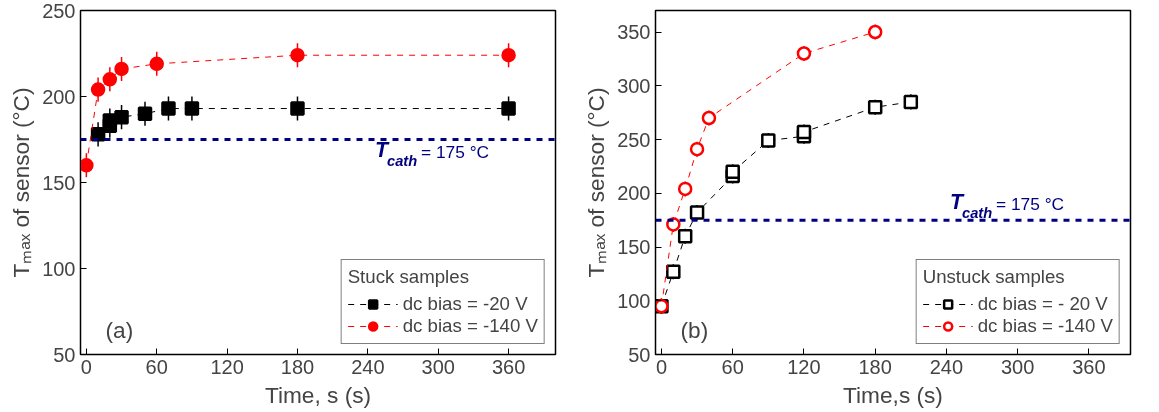 This screenshot has height=412, width=1159. What do you see at coordinates (634, 32) in the screenshot?
I see `y-tick-label: 350` at bounding box center [634, 32].